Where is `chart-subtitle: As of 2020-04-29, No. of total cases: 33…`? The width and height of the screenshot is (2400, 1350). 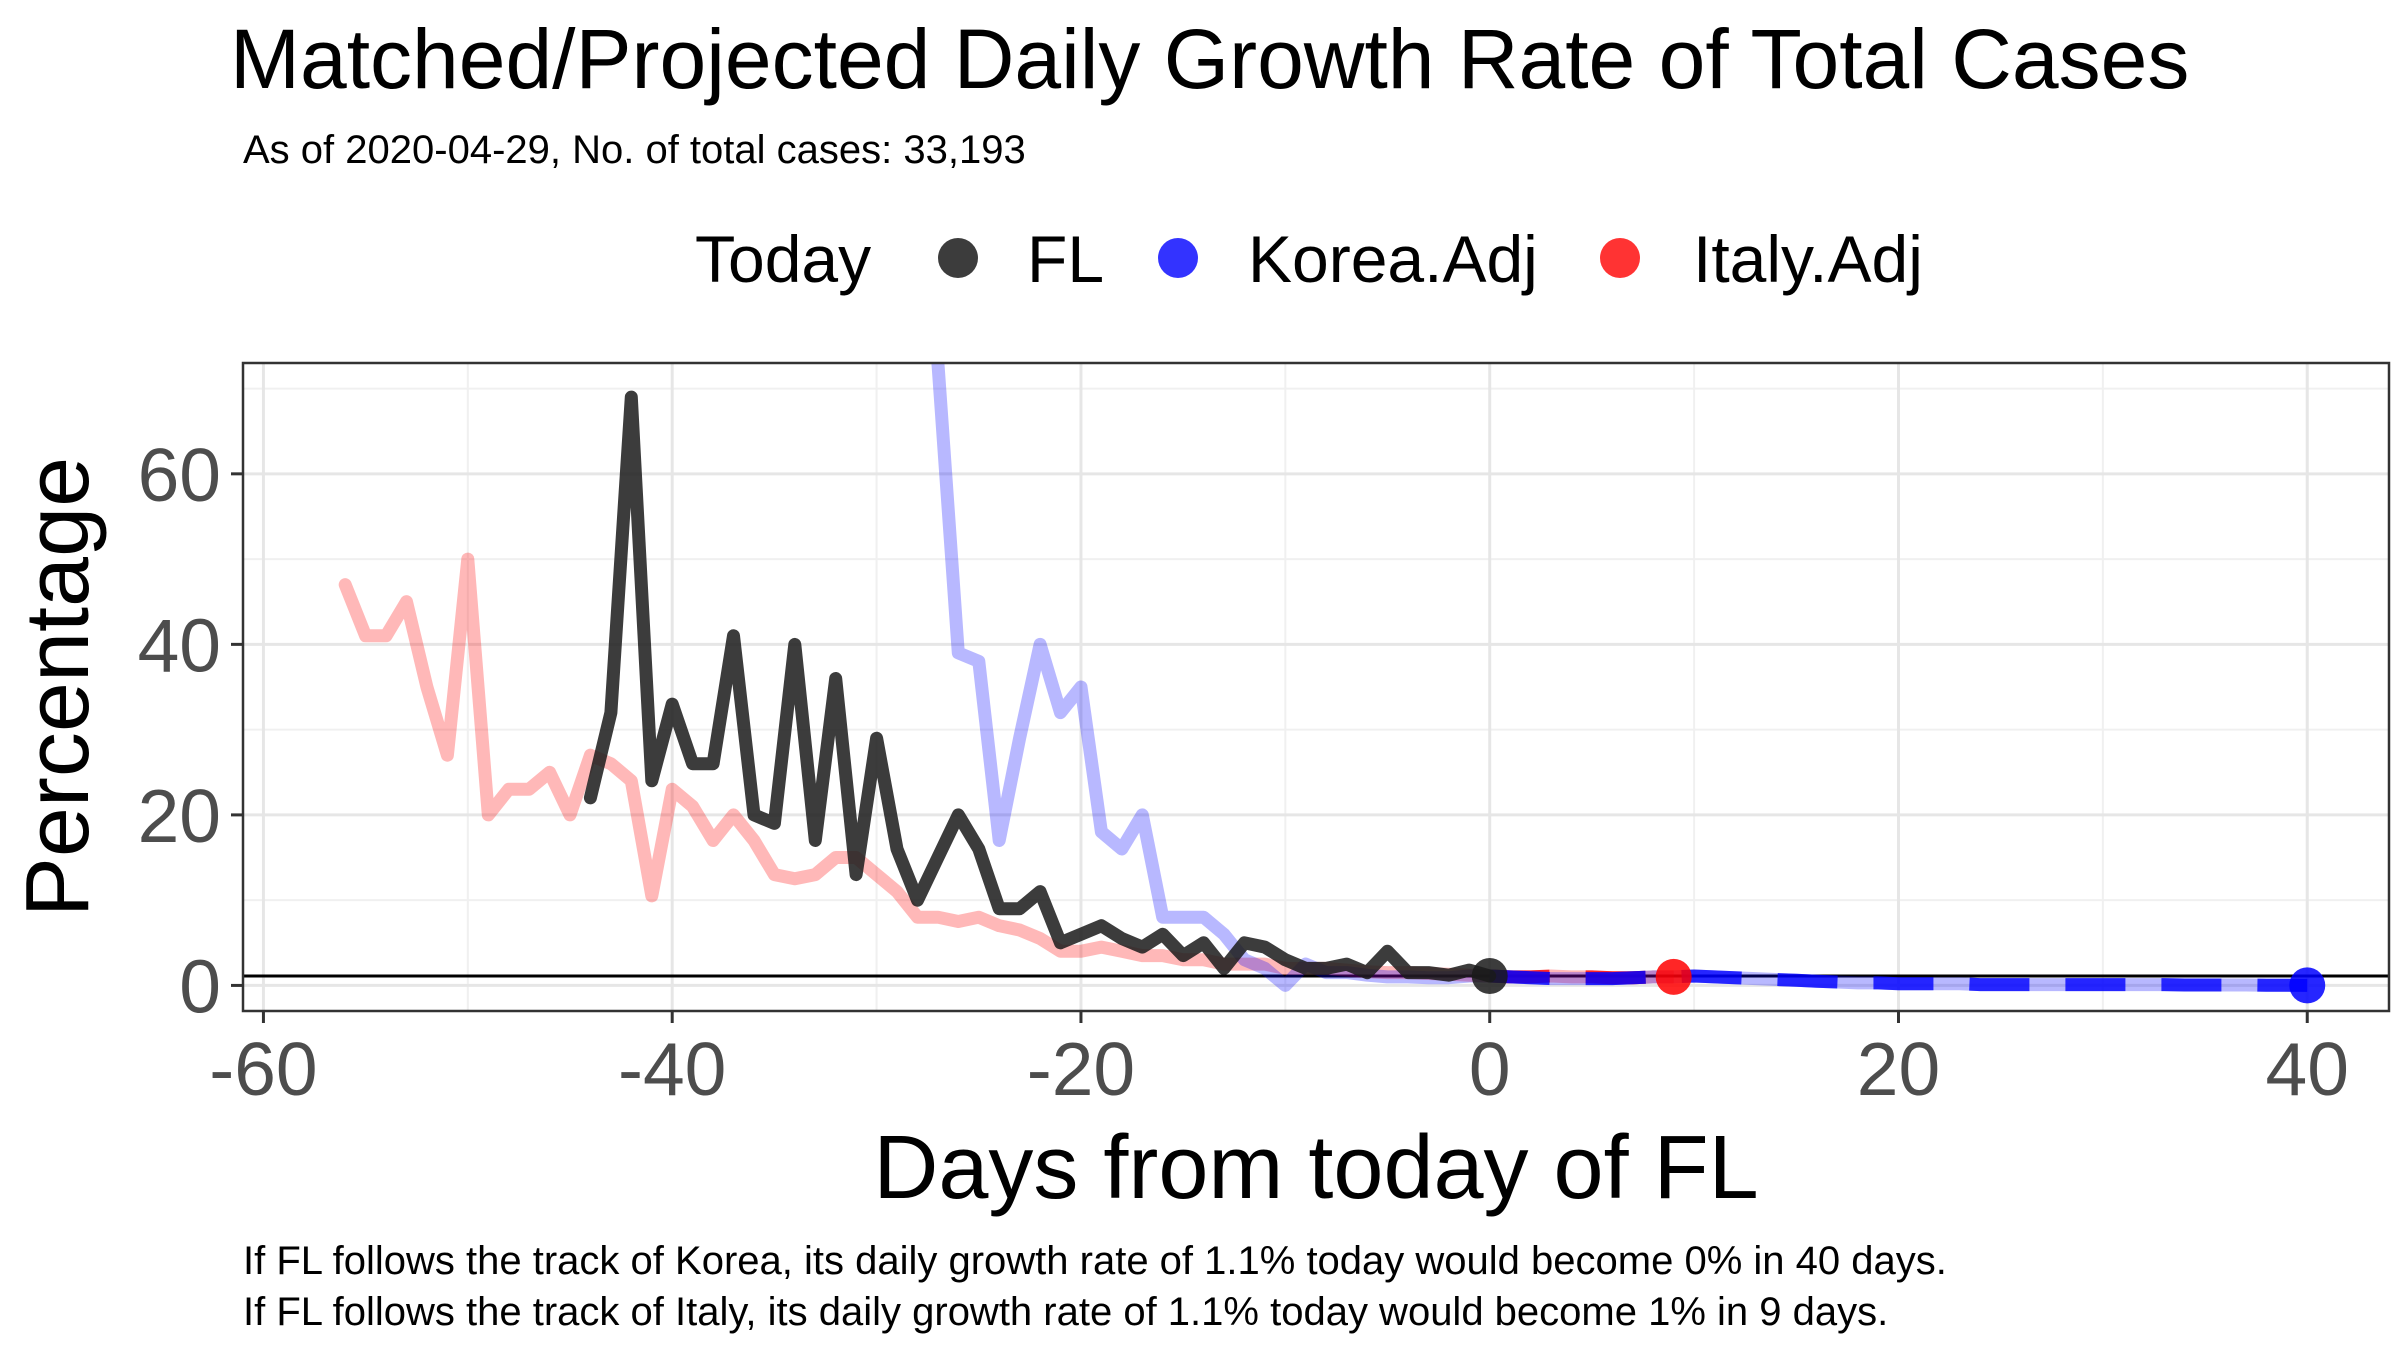 chart-subtitle: As of 2020-04-29, No. of total cases: 33… is located at coordinates (634, 150).